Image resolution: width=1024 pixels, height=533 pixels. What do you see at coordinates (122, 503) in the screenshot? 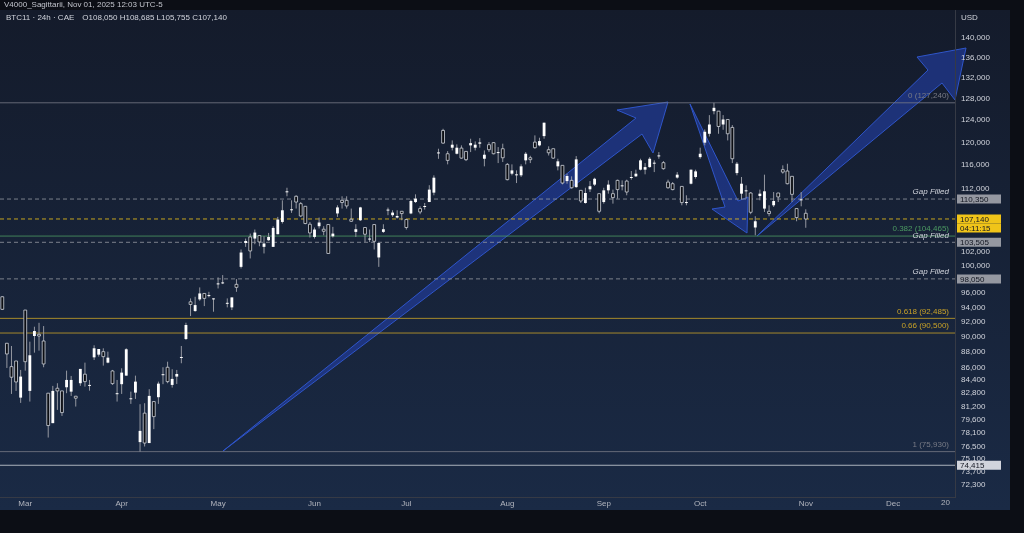
I see `x-tick-label: Apr` at bounding box center [122, 503].